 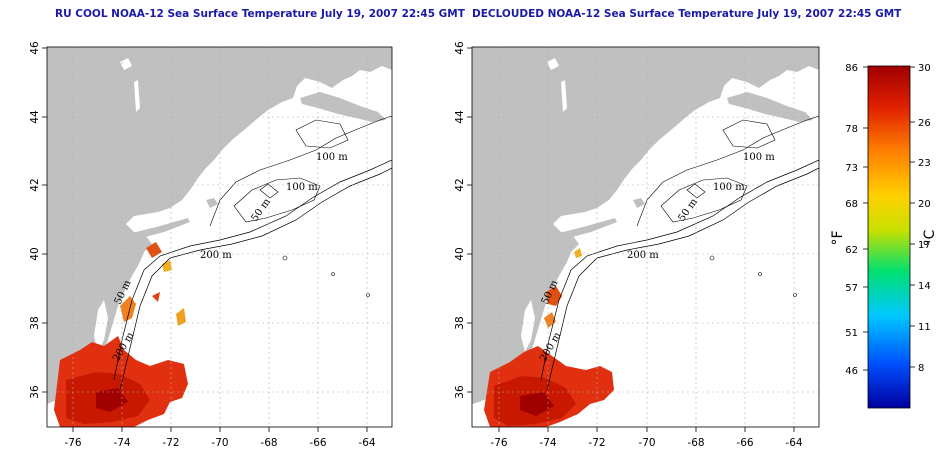 I want to click on colorbar-c-tick: 26, so click(x=924, y=123).